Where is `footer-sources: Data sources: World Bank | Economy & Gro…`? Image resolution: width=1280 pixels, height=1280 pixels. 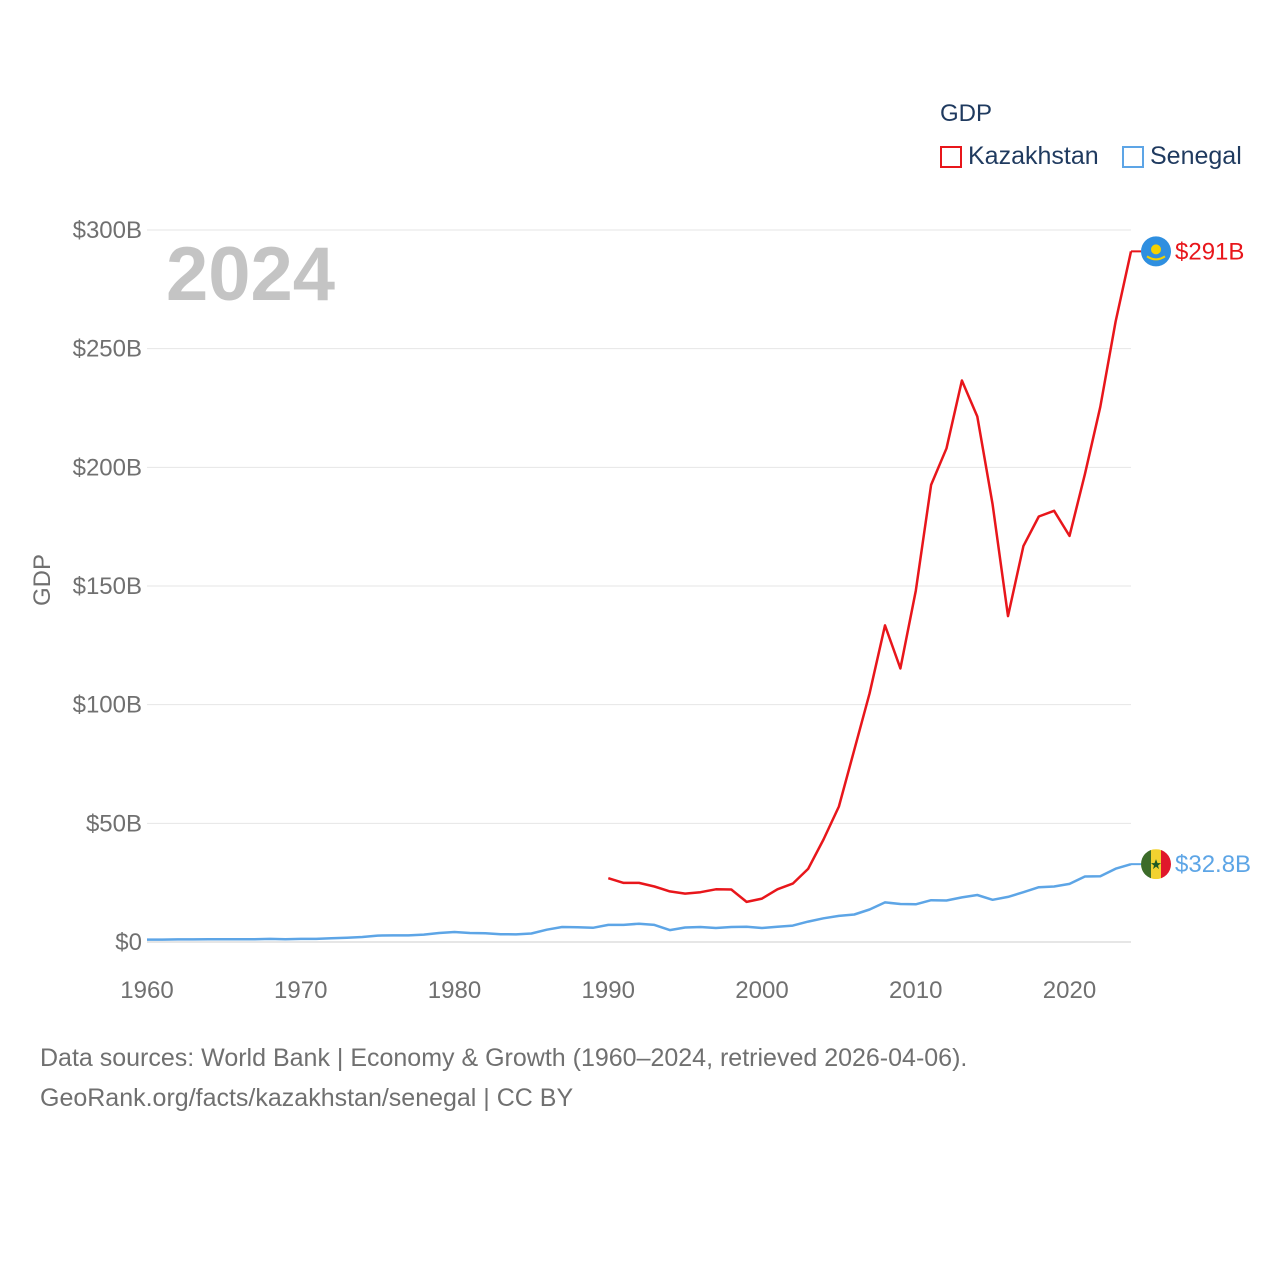 footer-sources: Data sources: World Bank | Economy & Gro… is located at coordinates (504, 1058).